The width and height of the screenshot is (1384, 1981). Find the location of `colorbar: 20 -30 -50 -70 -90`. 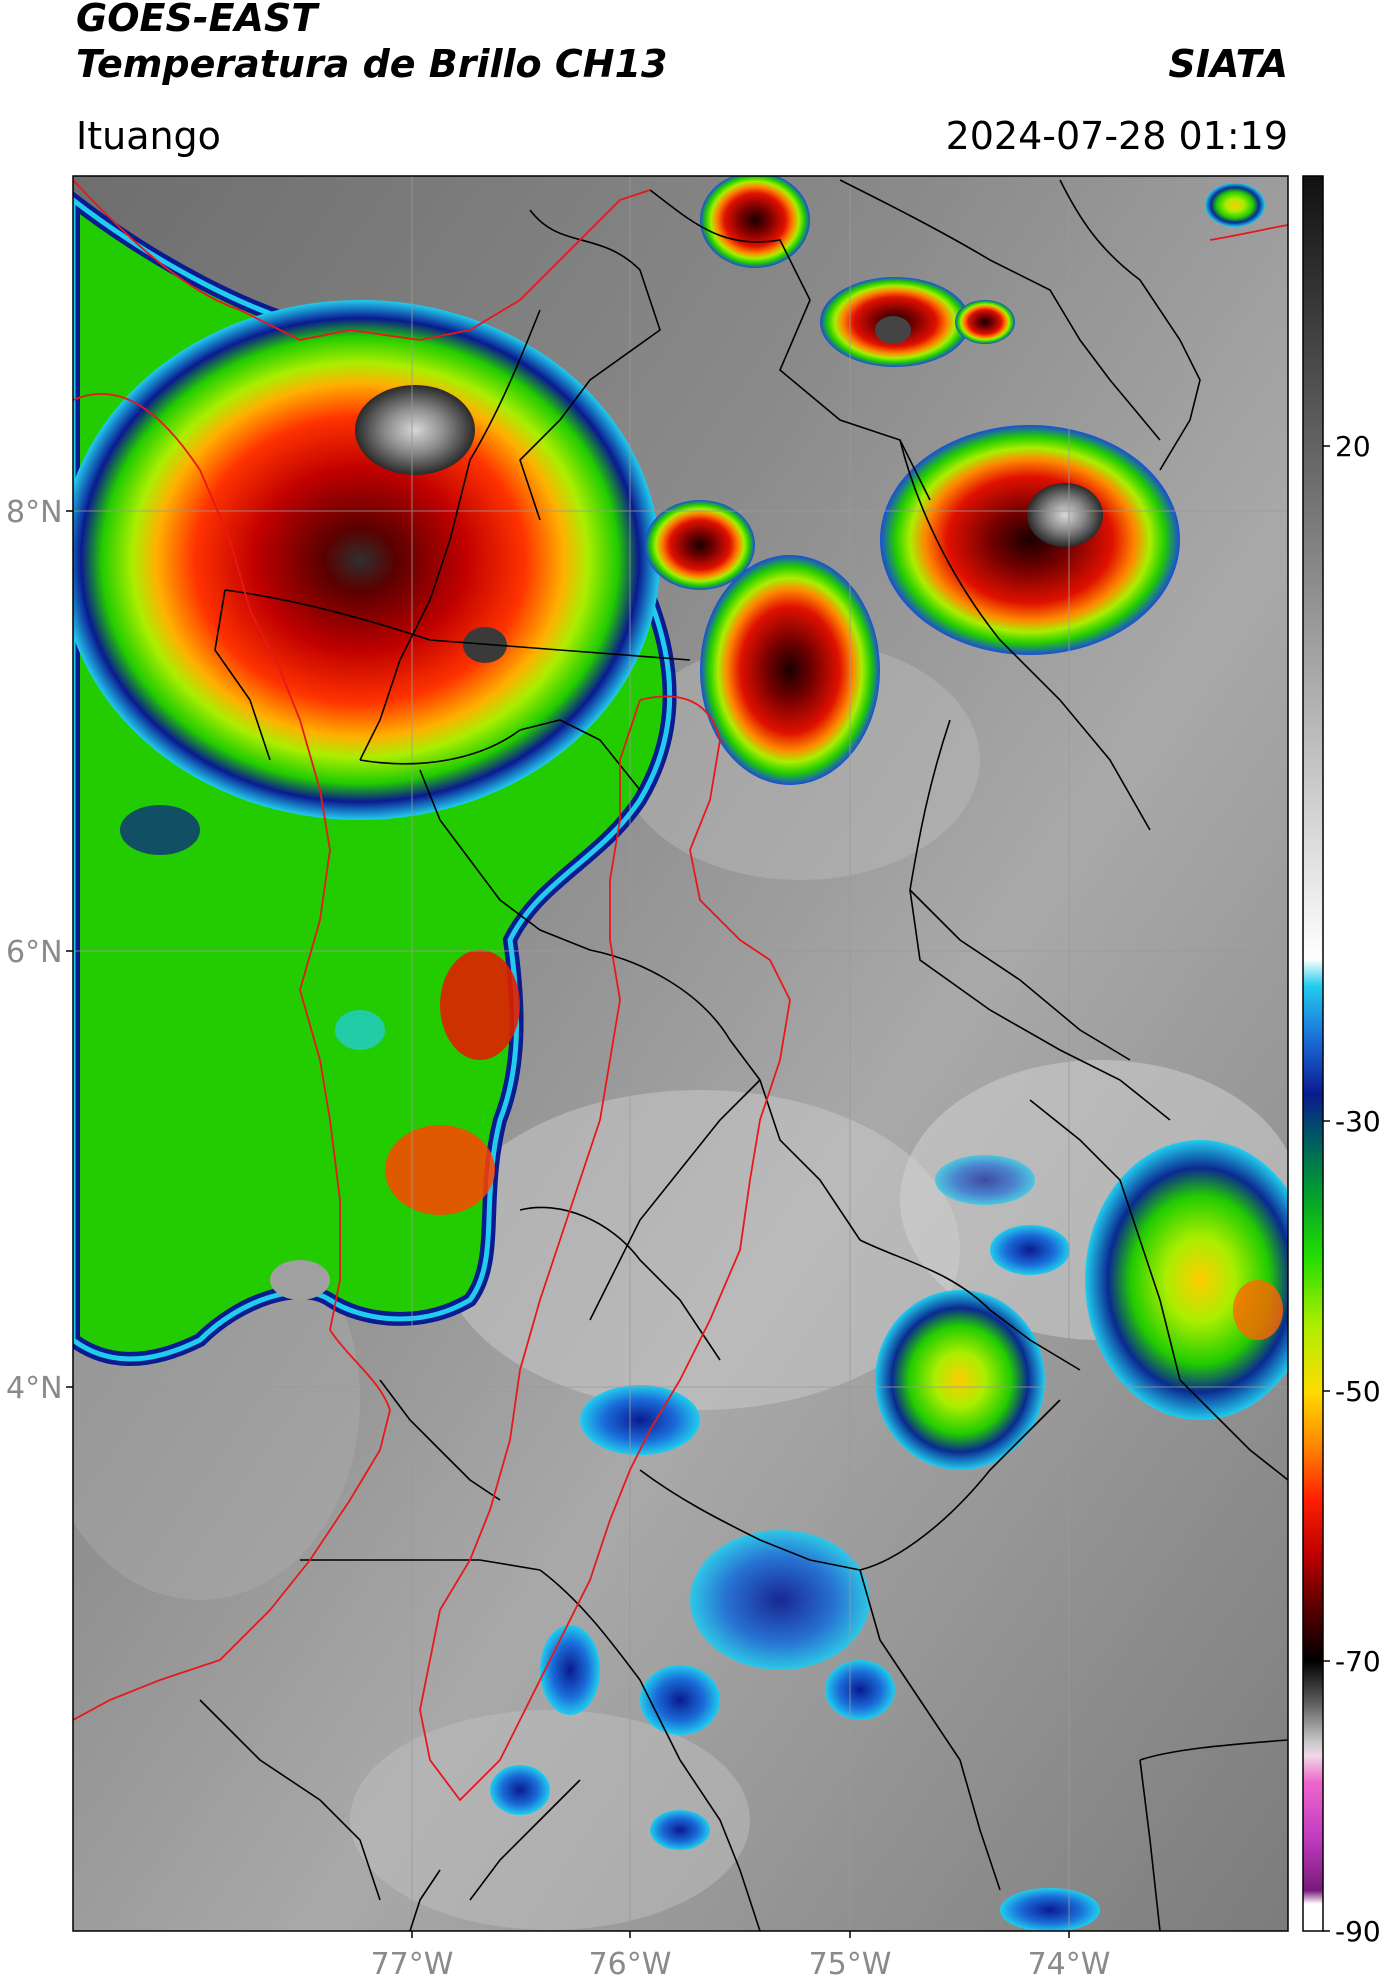

colorbar: 20 -30 -50 -70 -90 is located at coordinates (1341, 1061).